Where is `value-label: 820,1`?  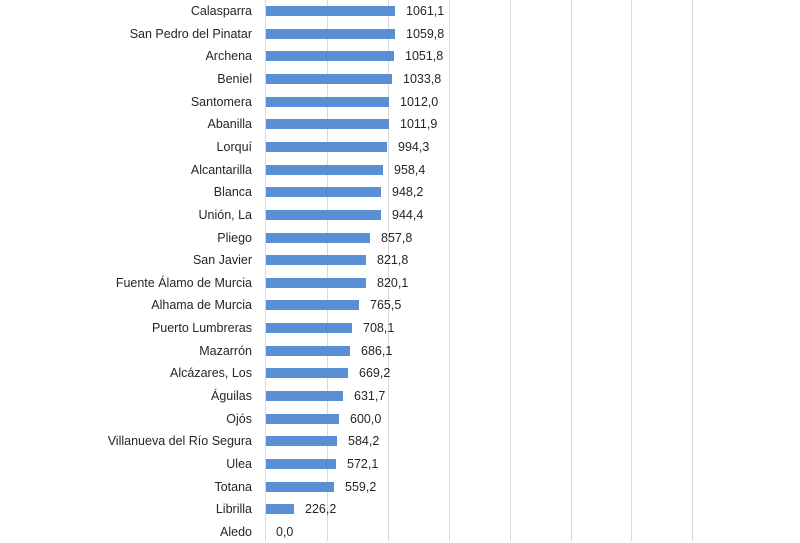 value-label: 820,1 is located at coordinates (393, 283).